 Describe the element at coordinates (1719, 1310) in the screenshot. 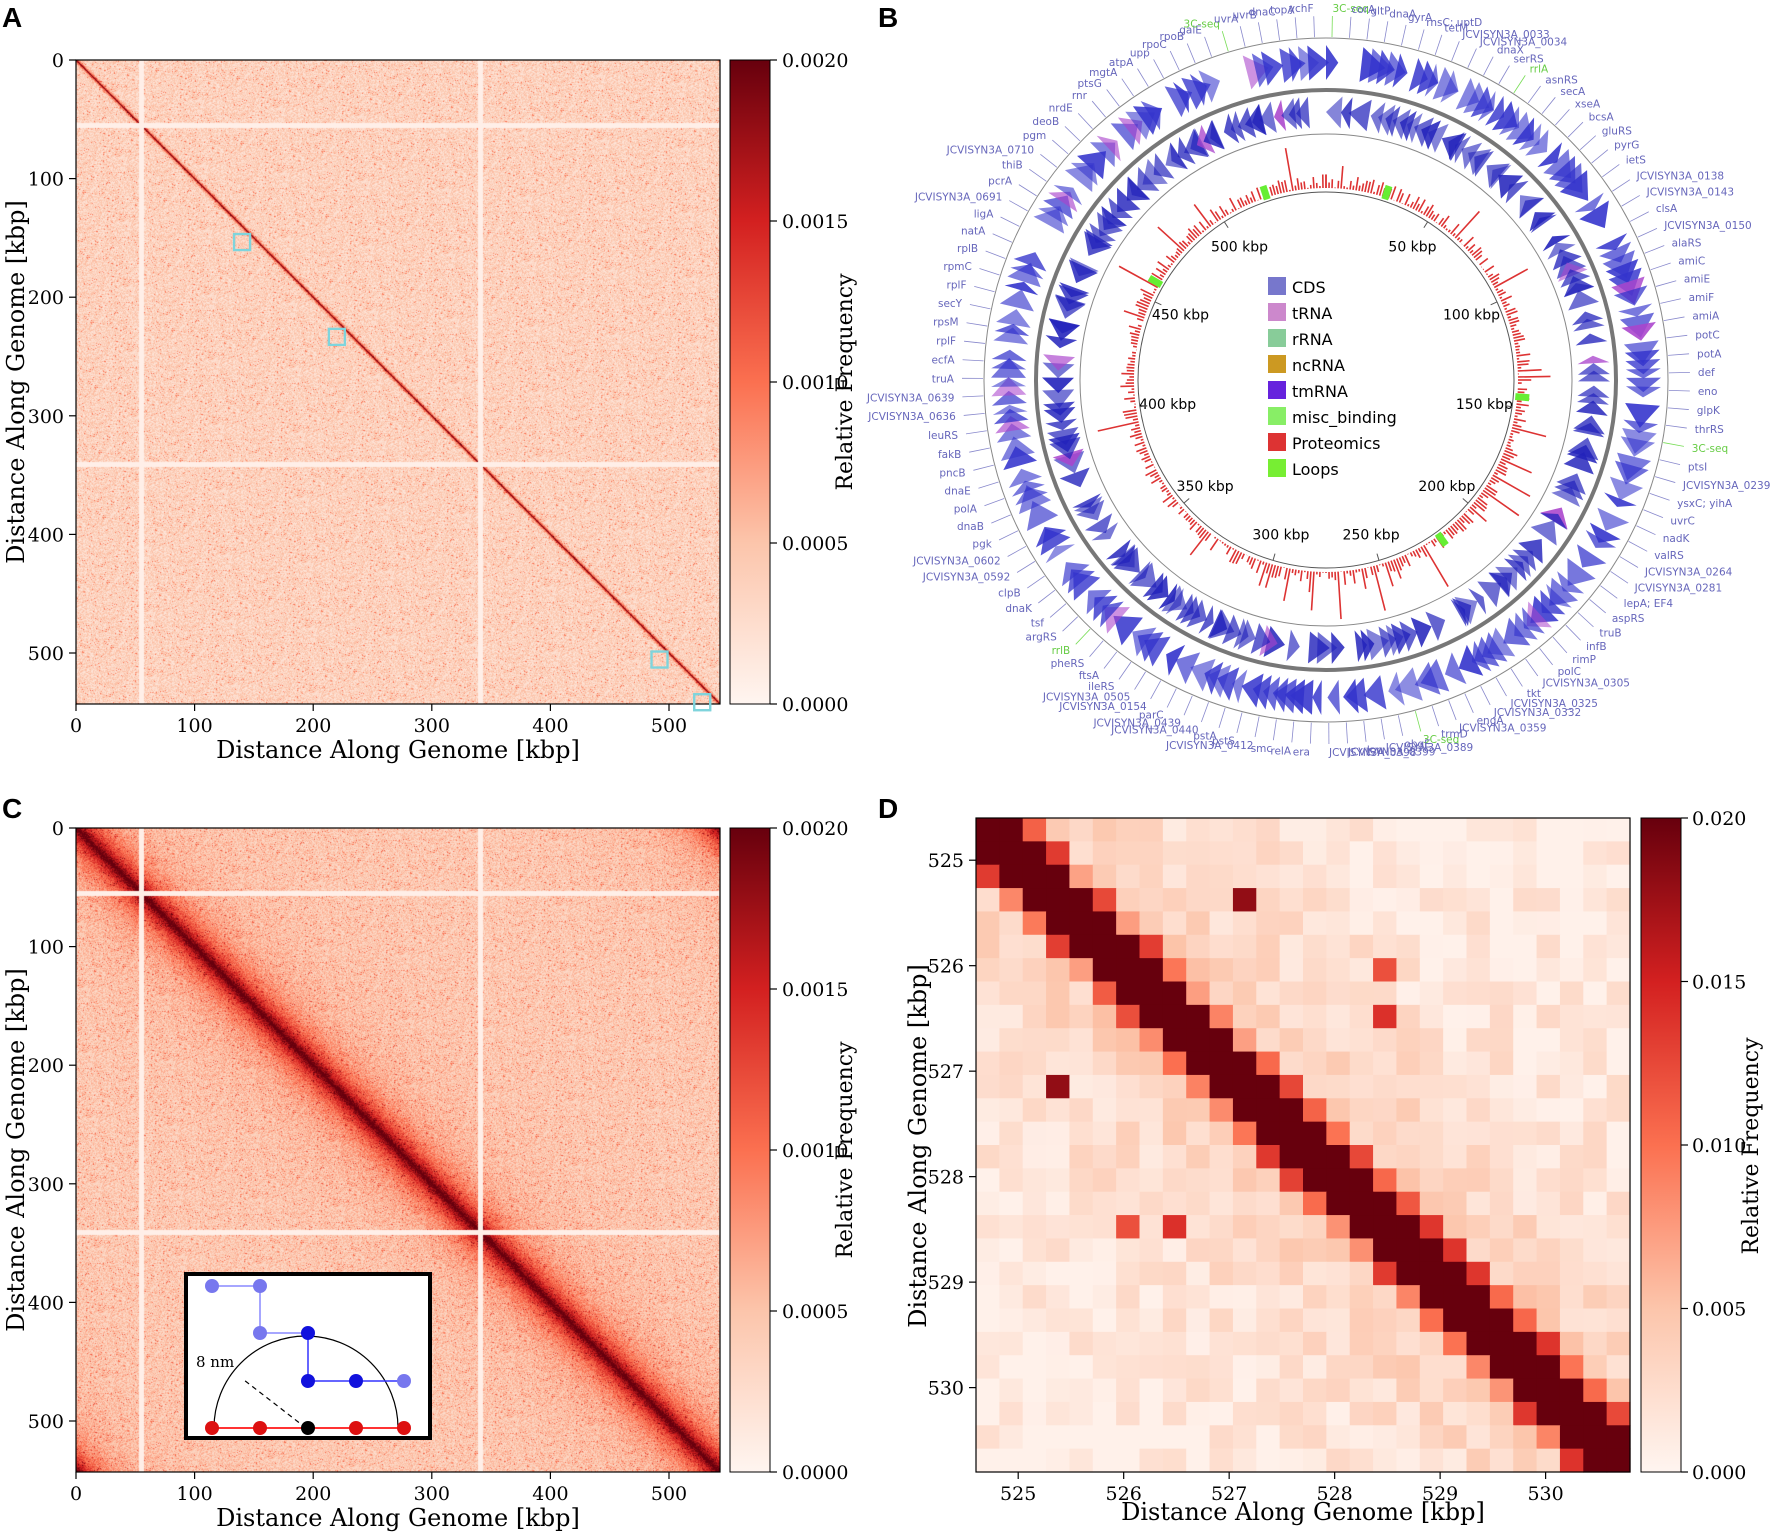

I see `colorbar-tick-label: 0.005` at that location.